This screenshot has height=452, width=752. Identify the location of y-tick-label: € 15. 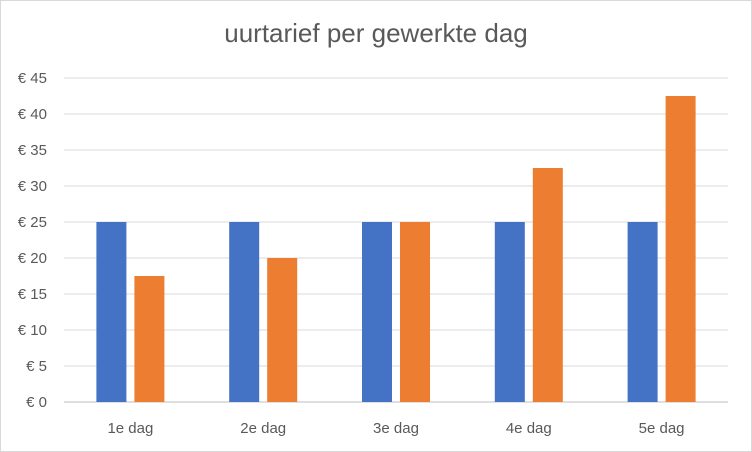
(32, 294).